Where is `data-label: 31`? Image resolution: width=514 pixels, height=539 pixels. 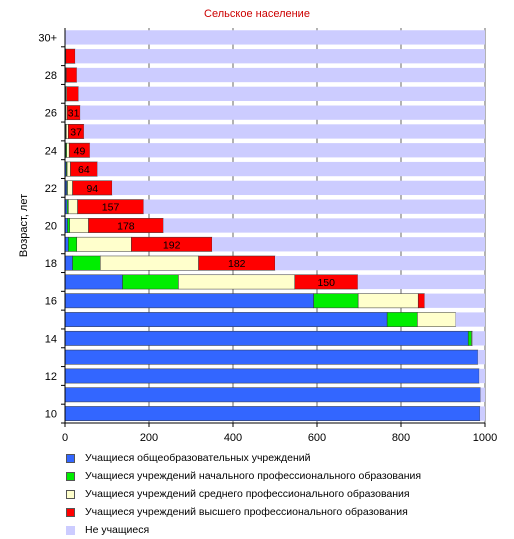
data-label: 31 is located at coordinates (74, 114).